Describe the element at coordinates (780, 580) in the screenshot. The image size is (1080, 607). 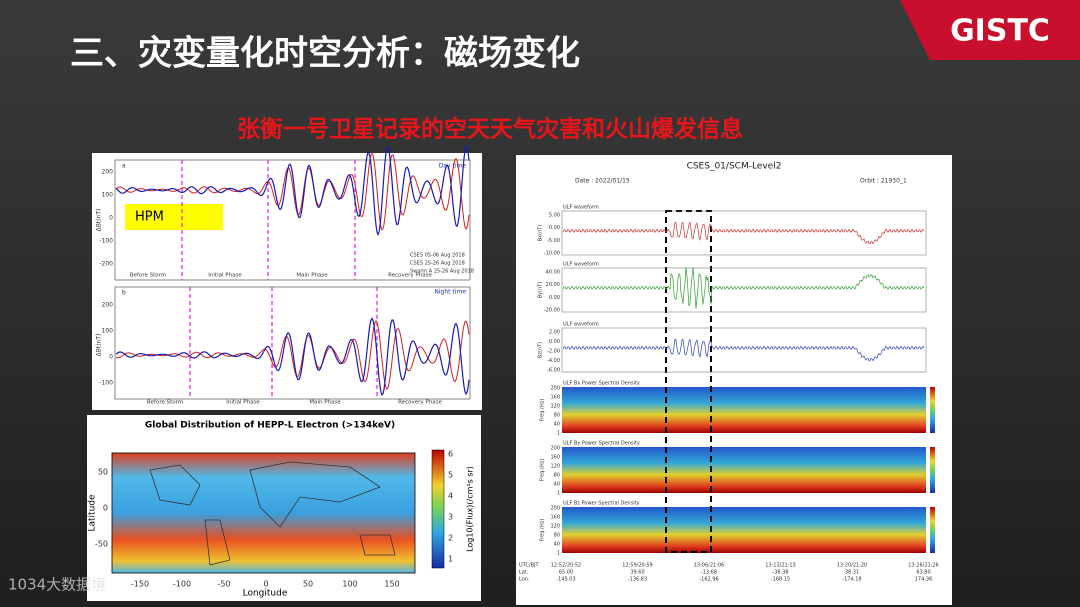
I see `x-tick-label: -168.15` at that location.